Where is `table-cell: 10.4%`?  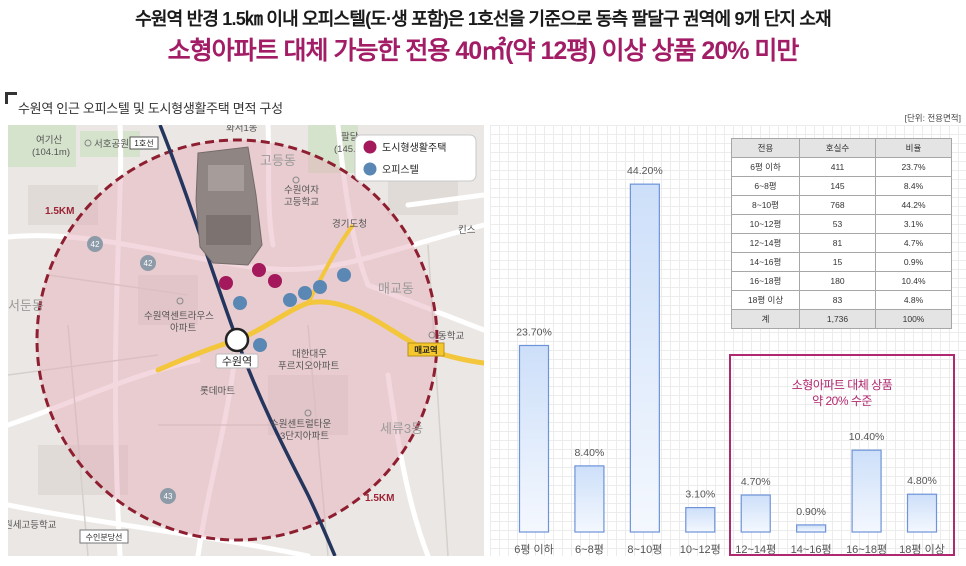 table-cell: 10.4% is located at coordinates (913, 281).